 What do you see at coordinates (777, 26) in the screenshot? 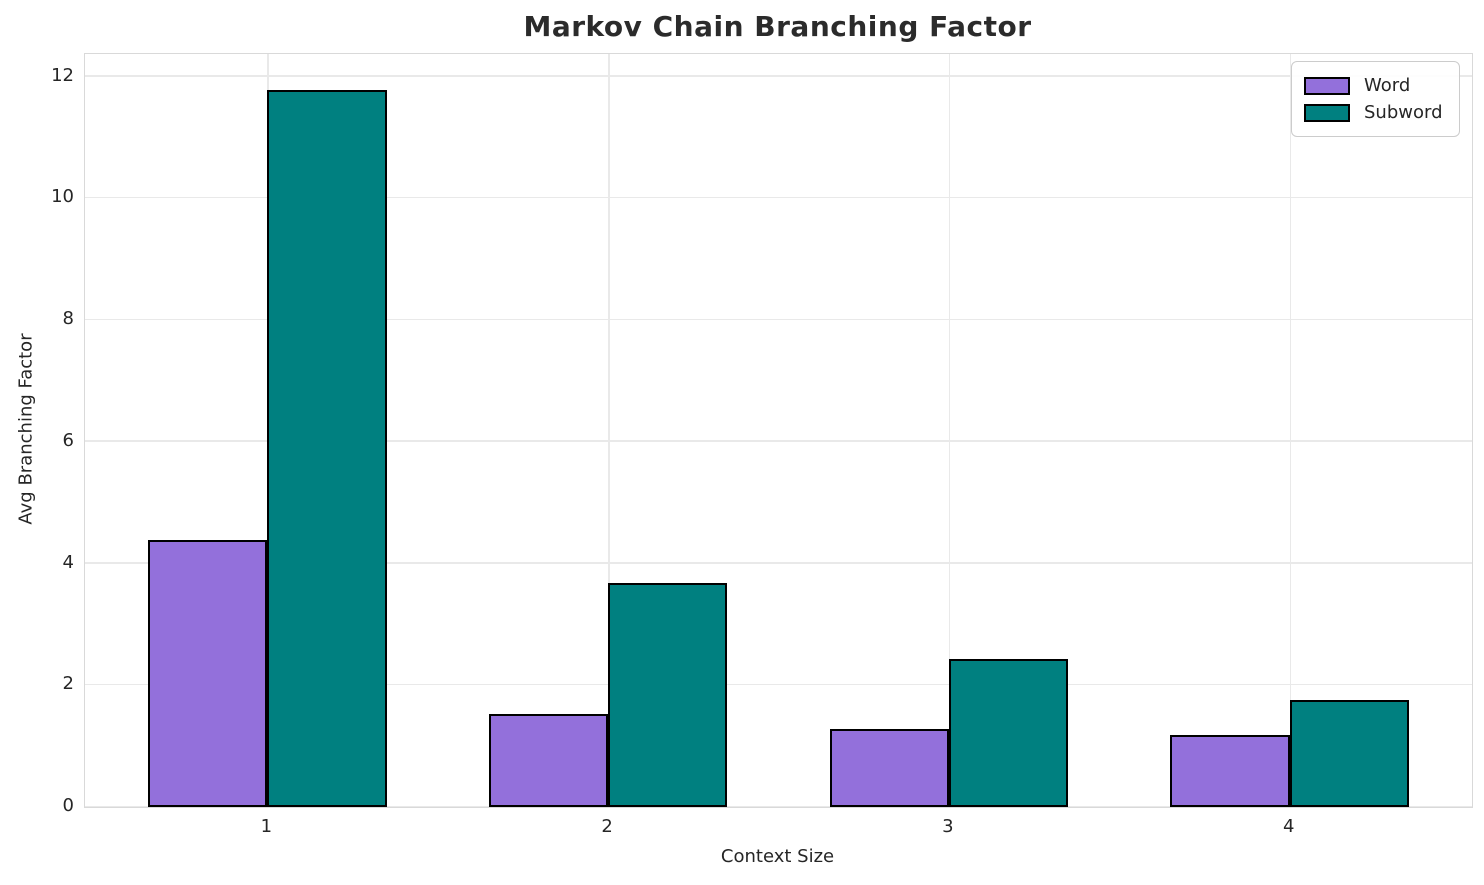
I see `chart-title: Markov Chain Branching Factor` at bounding box center [777, 26].